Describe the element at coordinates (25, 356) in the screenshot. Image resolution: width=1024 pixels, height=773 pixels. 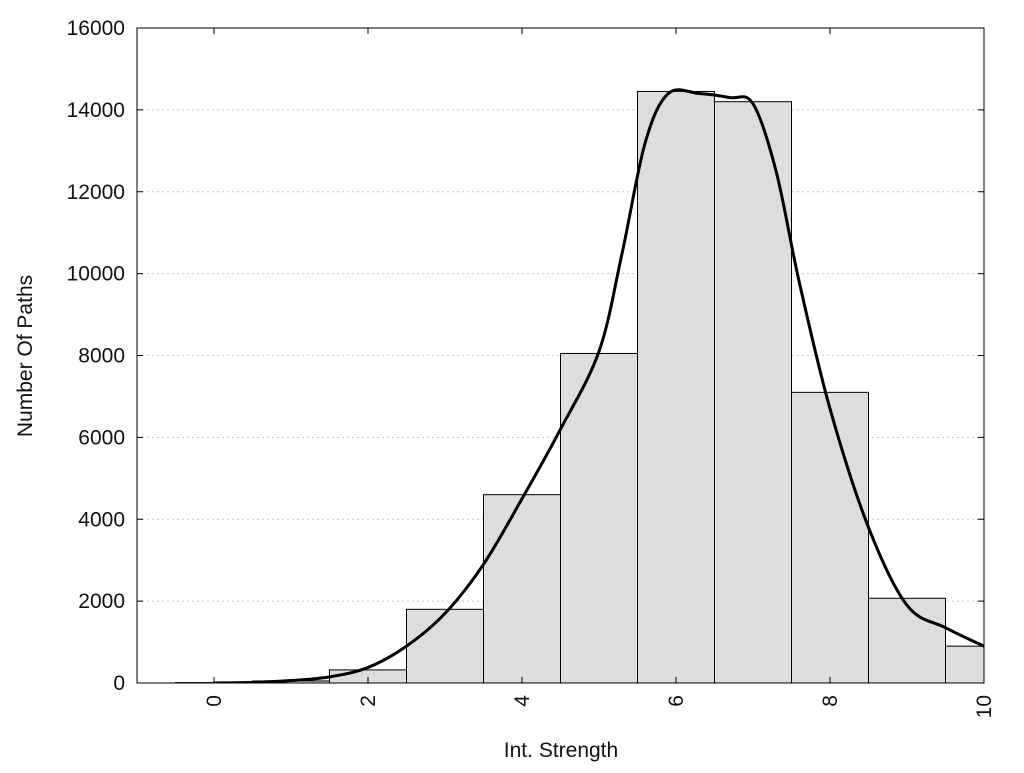
I see `y-axis-title: Number Of Paths` at that location.